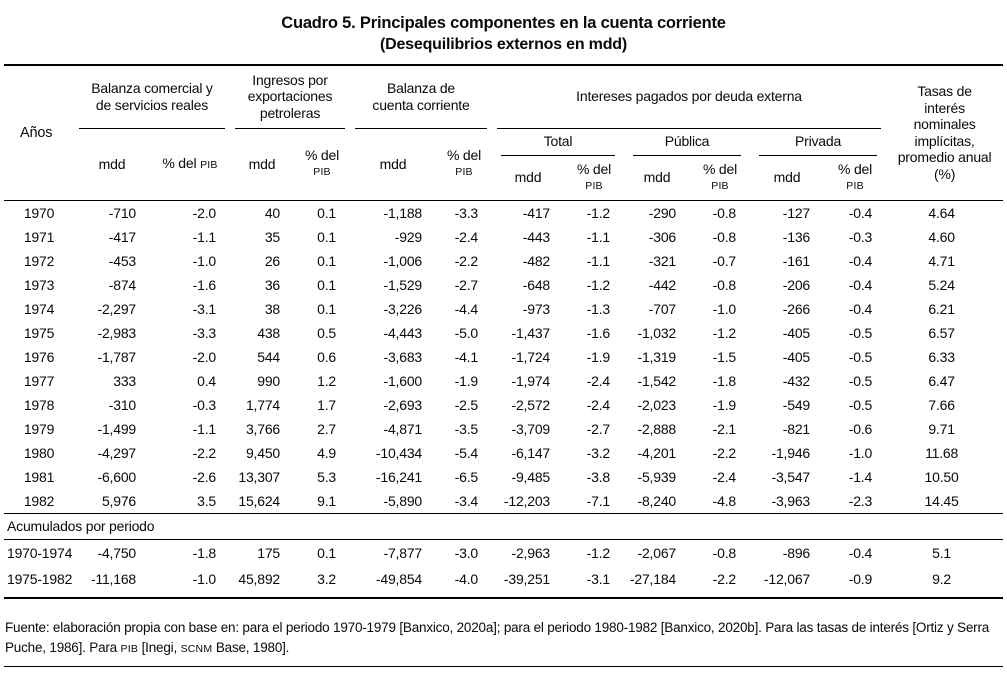 The height and width of the screenshot is (681, 1007). I want to click on year-cell: 1973, so click(39, 284).